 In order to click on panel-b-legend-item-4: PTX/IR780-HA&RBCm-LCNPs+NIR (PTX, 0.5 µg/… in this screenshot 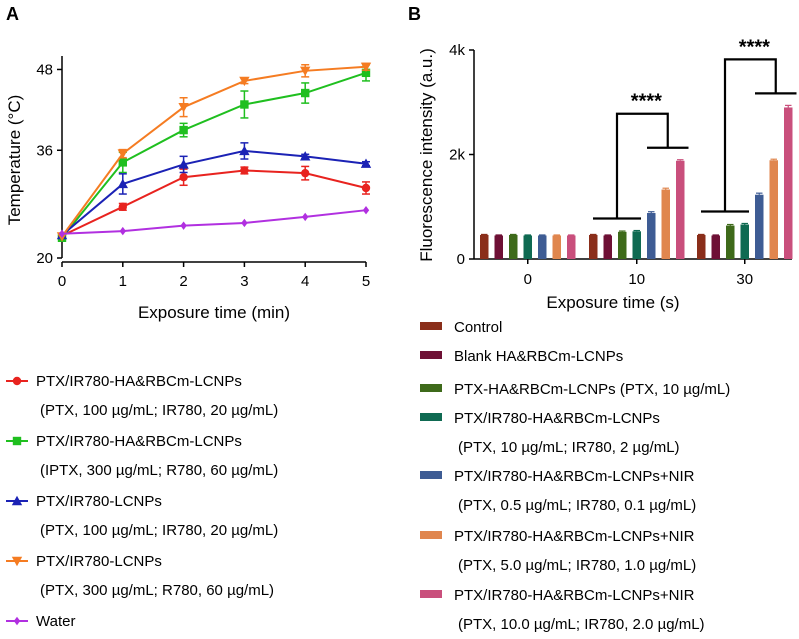, I will do `click(558, 491)`.